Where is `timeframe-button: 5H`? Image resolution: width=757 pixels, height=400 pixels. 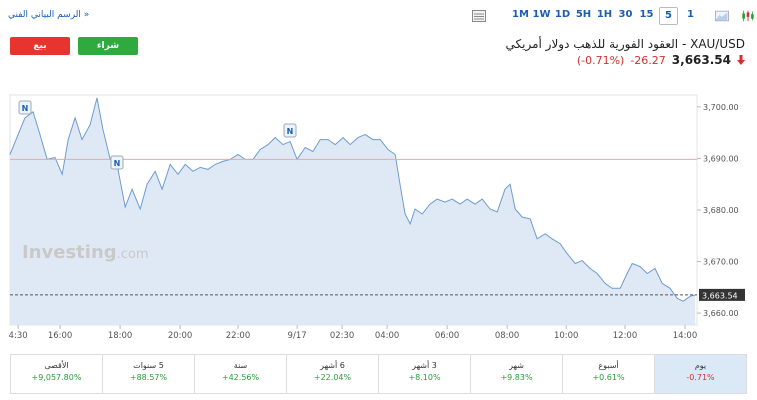
timeframe-button: 5H is located at coordinates (583, 14).